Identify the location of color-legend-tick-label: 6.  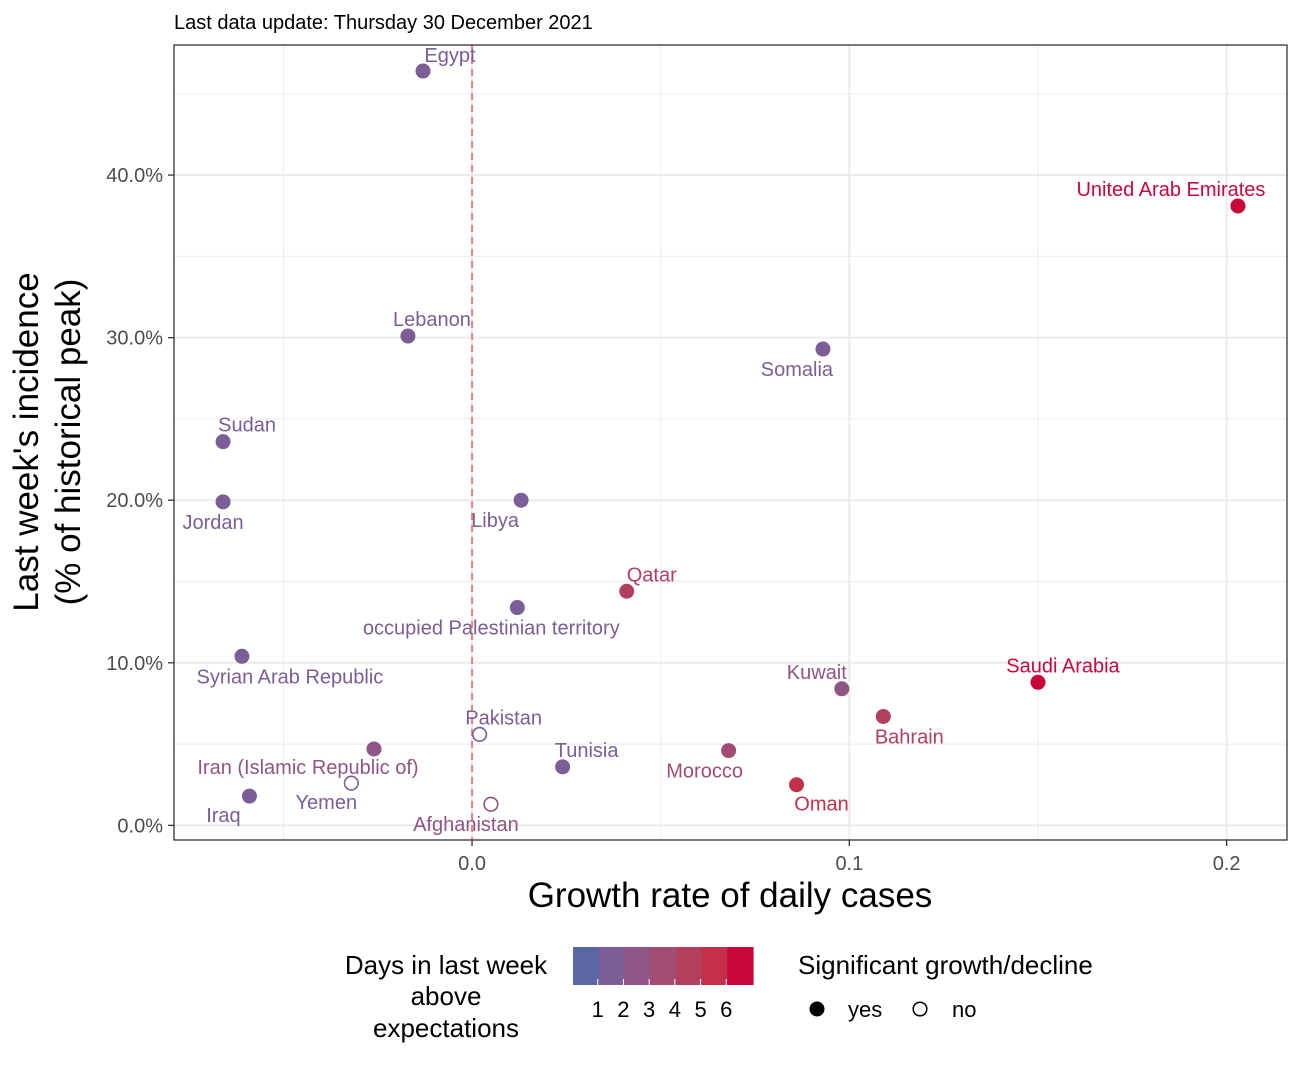
(726, 1009).